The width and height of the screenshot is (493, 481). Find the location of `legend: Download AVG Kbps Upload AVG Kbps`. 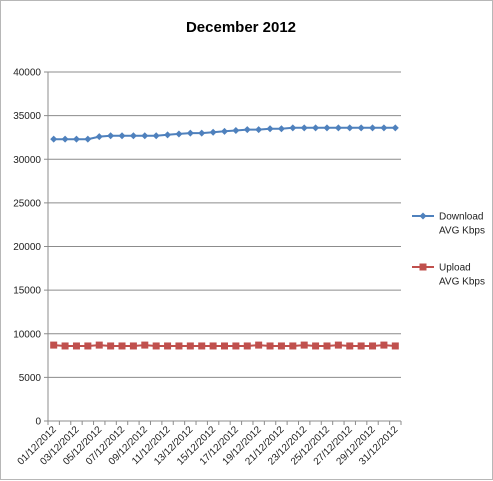

legend: Download AVG Kbps Upload AVG Kbps is located at coordinates (448, 250).